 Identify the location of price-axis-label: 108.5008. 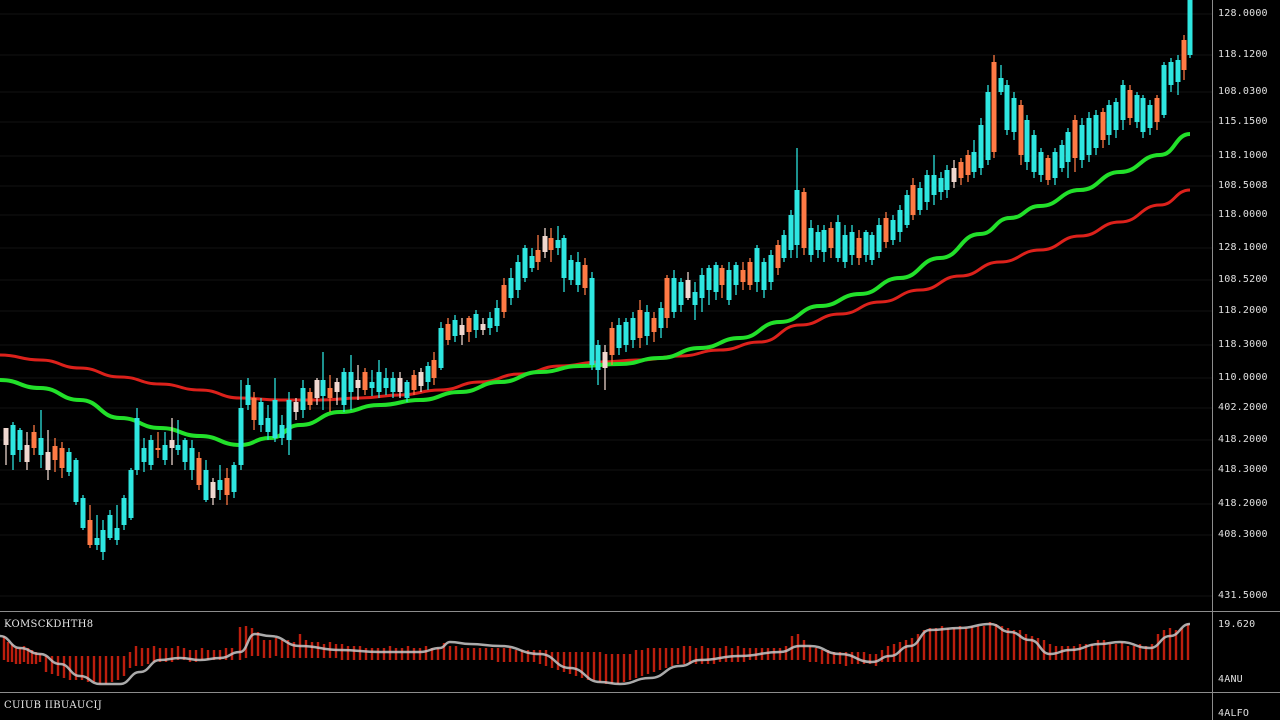
(1243, 185).